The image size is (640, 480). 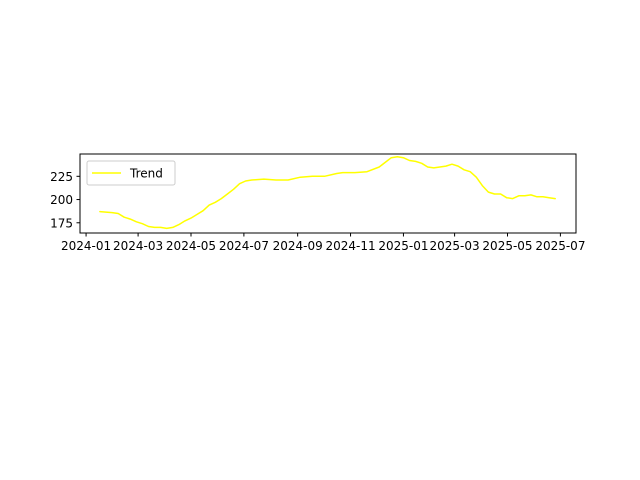 I want to click on y-axis: 175 200 225, so click(x=65, y=200).